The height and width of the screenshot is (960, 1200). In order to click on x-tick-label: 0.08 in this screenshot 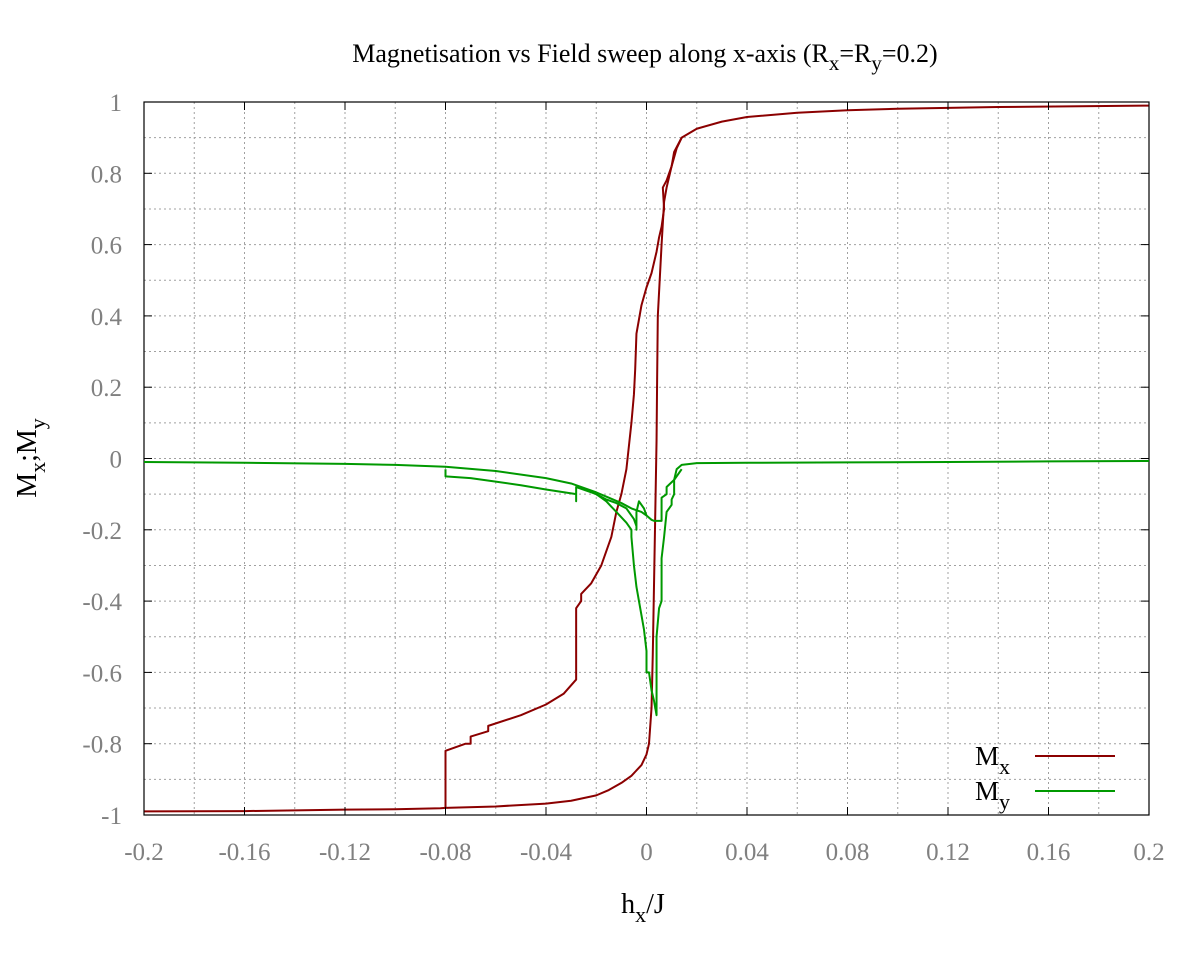, I will do `click(848, 852)`.